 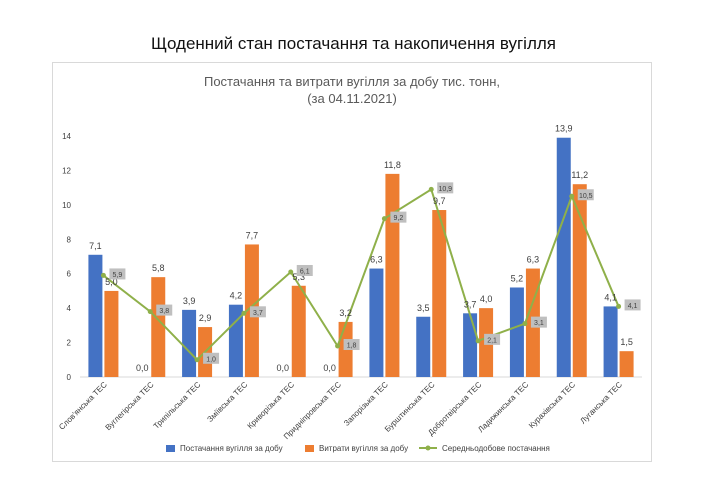 What do you see at coordinates (205, 318) in the screenshot?
I see `bar-value-label: 2,9` at bounding box center [205, 318].